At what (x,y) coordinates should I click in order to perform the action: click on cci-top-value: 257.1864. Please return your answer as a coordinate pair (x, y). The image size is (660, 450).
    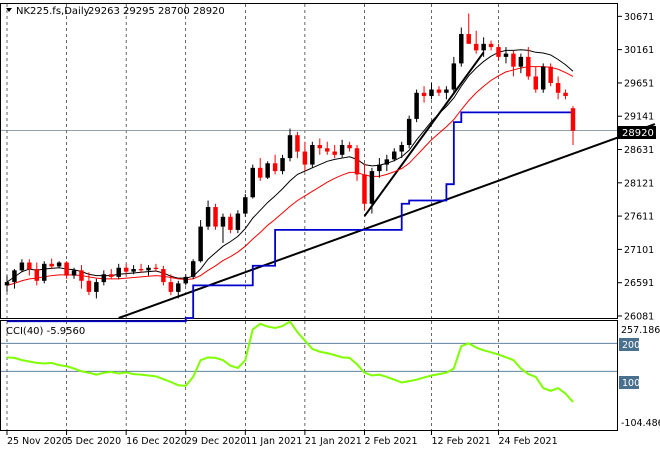
    Looking at the image, I should click on (640, 330).